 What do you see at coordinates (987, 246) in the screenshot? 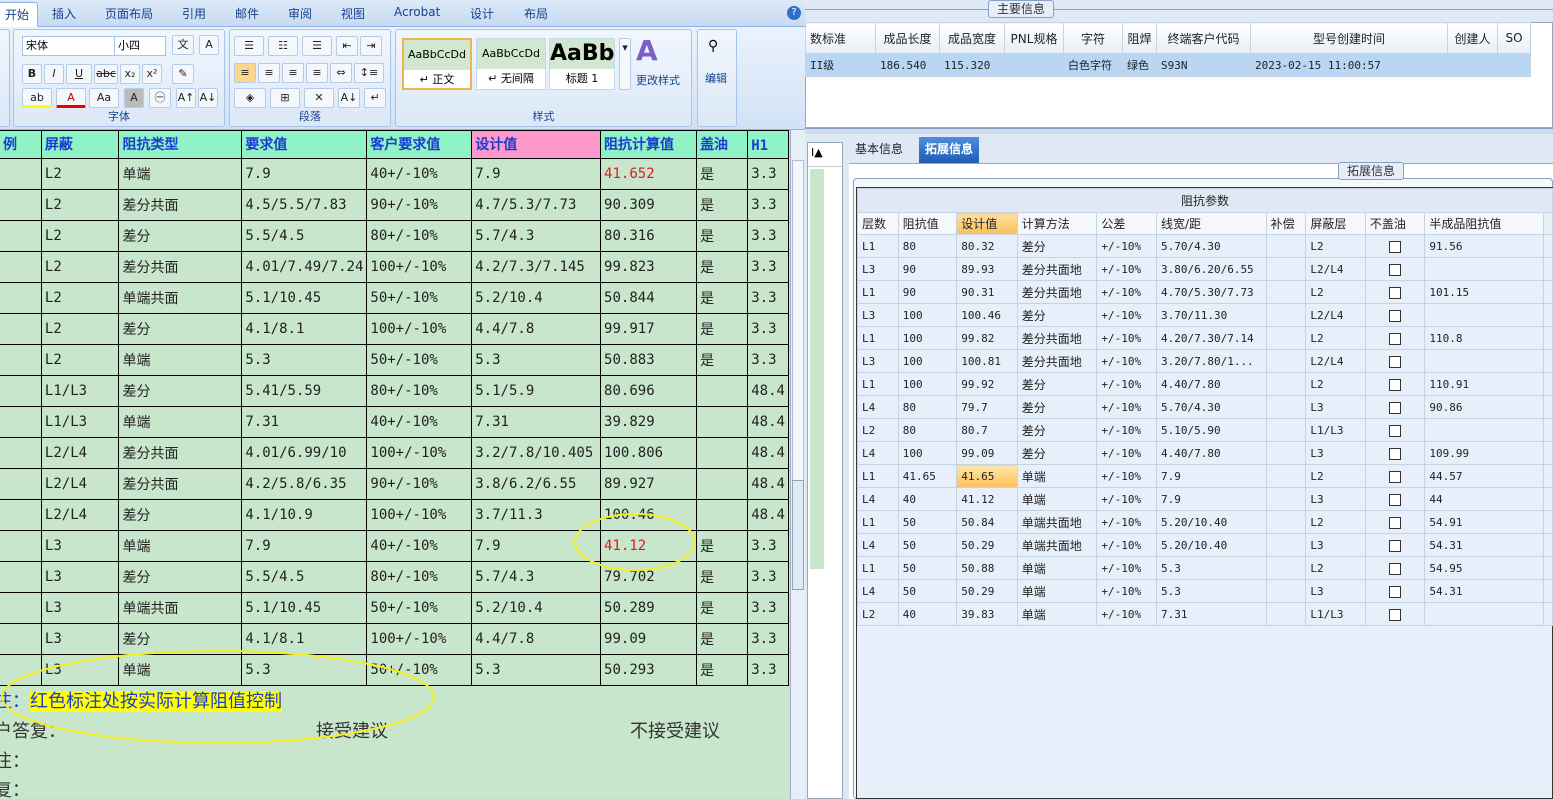
I see `grid-cell: 80.32` at bounding box center [987, 246].